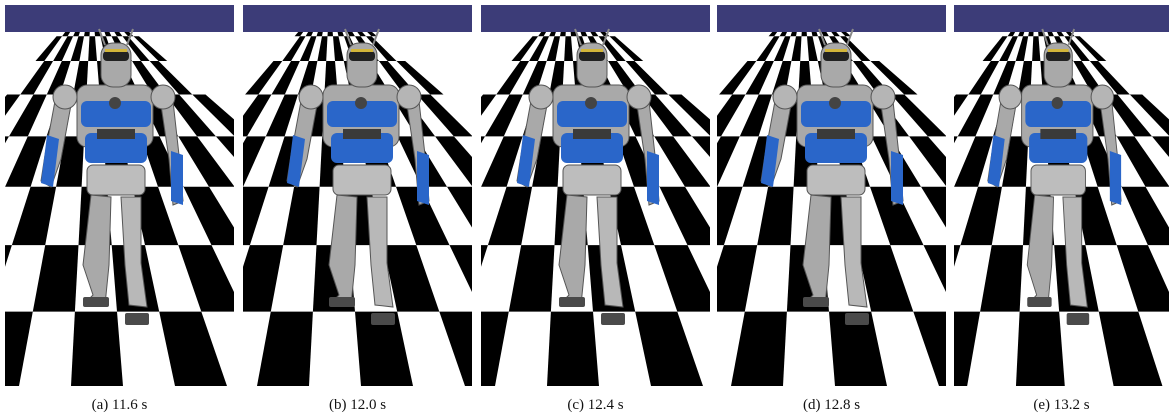 This screenshot has height=419, width=1175. What do you see at coordinates (119, 405) in the screenshot?
I see `panel-caption: (a) 11.6 s` at bounding box center [119, 405].